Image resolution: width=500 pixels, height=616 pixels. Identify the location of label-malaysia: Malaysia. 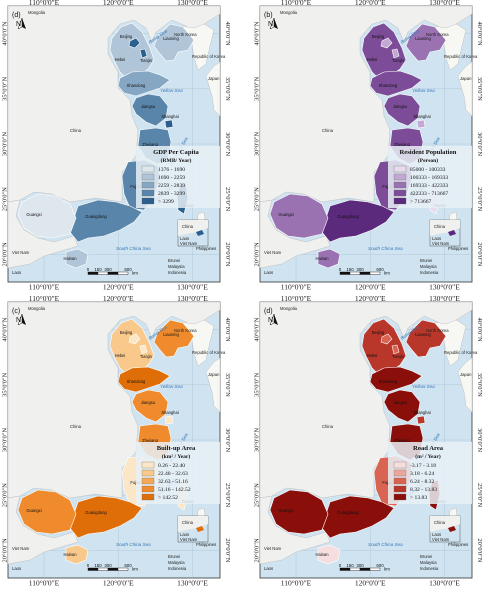
(428, 562).